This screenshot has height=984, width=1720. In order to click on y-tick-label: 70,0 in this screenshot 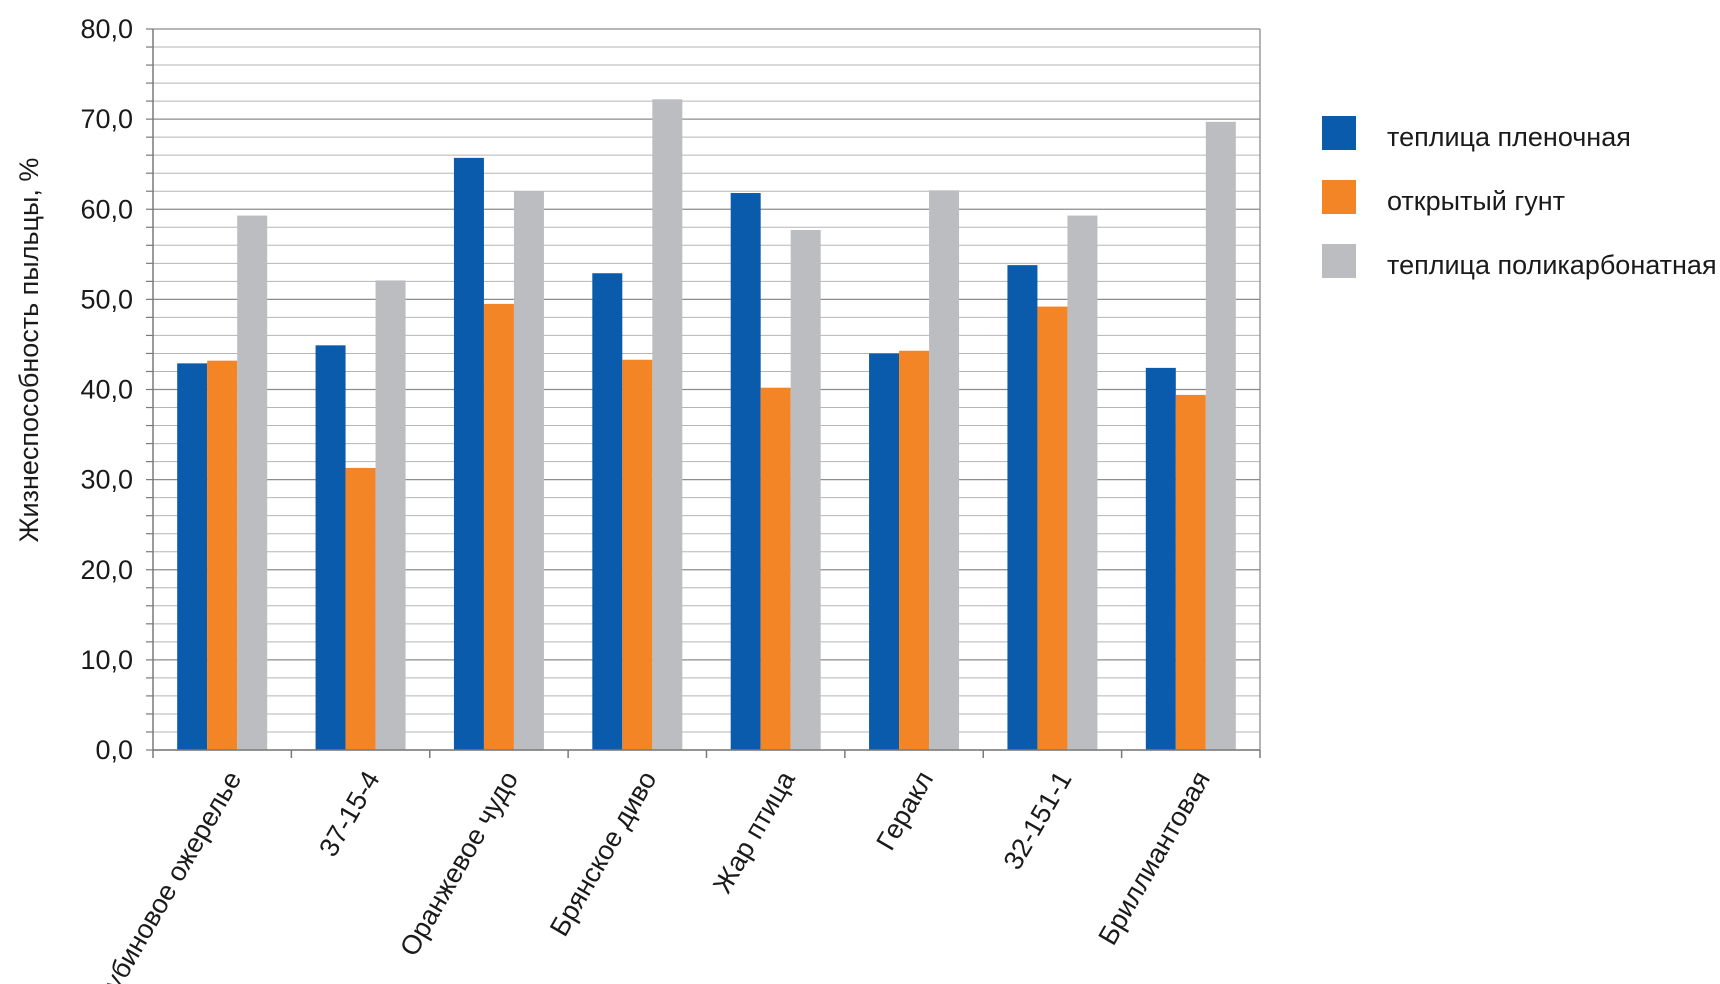, I will do `click(106, 119)`.